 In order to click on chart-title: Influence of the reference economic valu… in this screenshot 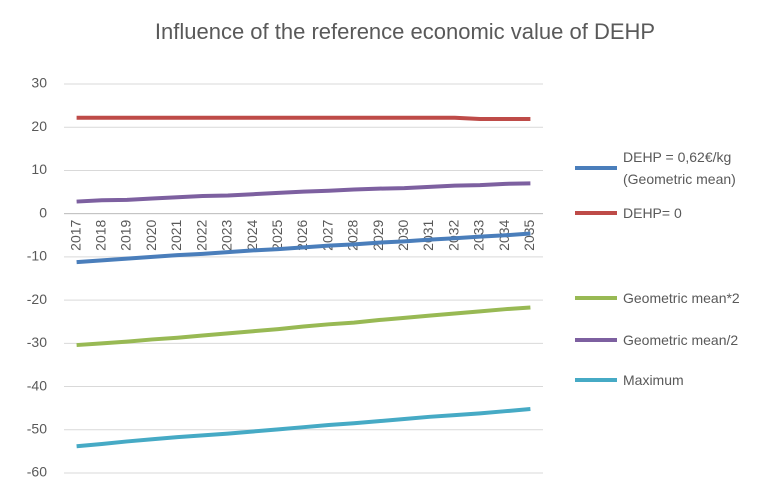, I will do `click(405, 31)`.